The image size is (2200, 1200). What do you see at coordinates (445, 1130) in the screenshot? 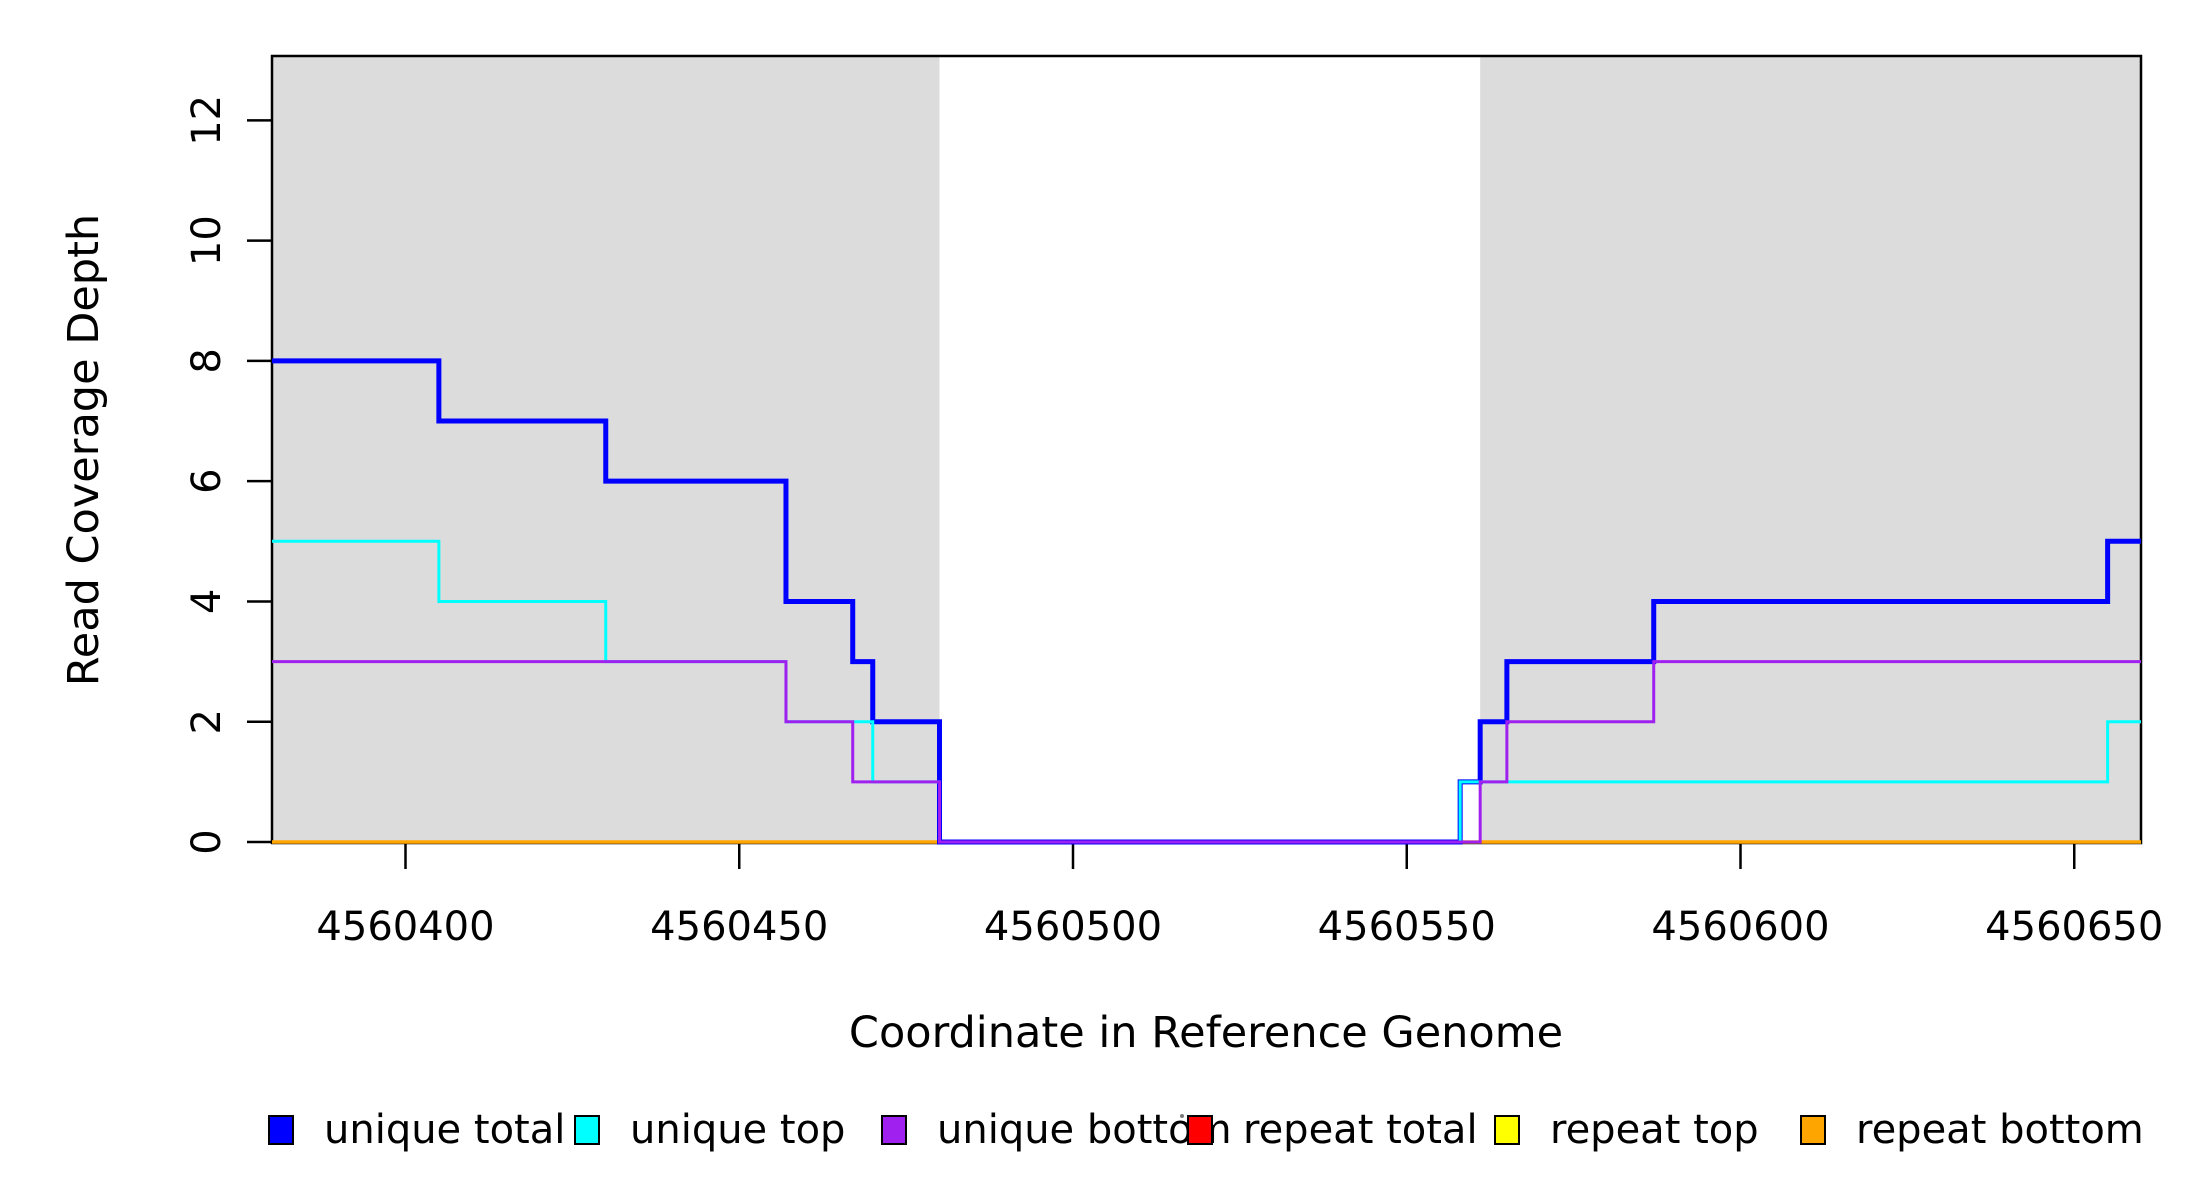
I see `legend-label: unique total` at bounding box center [445, 1130].